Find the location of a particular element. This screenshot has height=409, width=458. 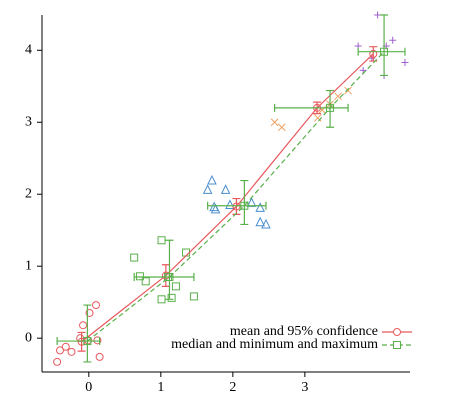

x-tick-label: 2 is located at coordinates (232, 387).